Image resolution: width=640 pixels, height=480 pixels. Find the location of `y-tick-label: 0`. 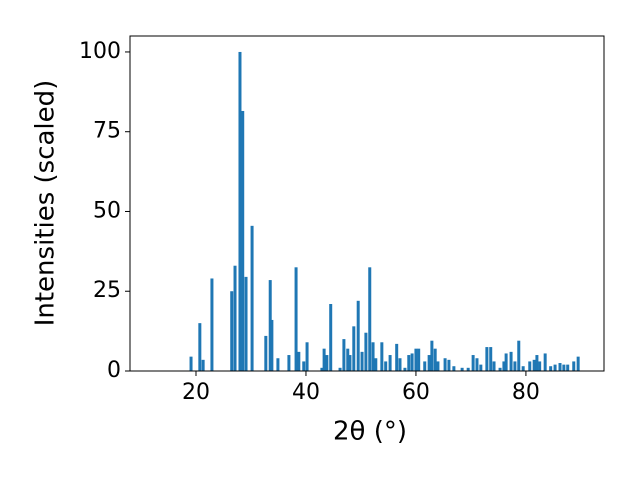

y-tick-label: 0 is located at coordinates (114, 370).